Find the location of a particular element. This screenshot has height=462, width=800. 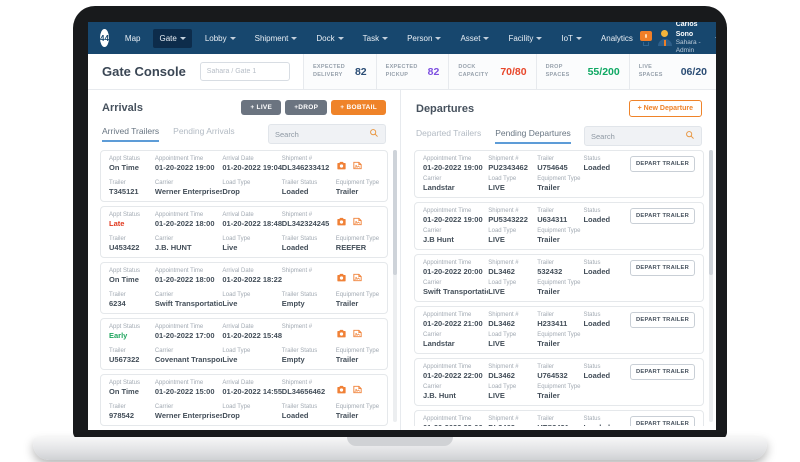

carrier-cell: Carrier J.B Hunt is located at coordinates (455, 236).